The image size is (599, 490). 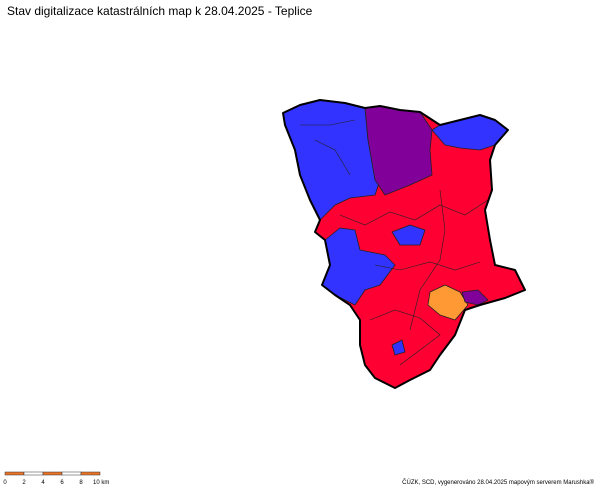 What do you see at coordinates (81, 483) in the screenshot?
I see `scale-label: 8` at bounding box center [81, 483].